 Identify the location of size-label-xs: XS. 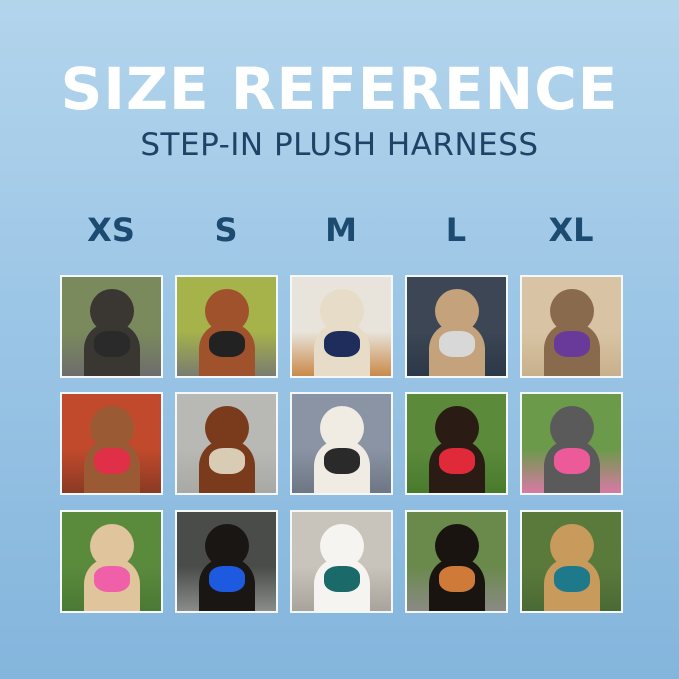
(111, 230).